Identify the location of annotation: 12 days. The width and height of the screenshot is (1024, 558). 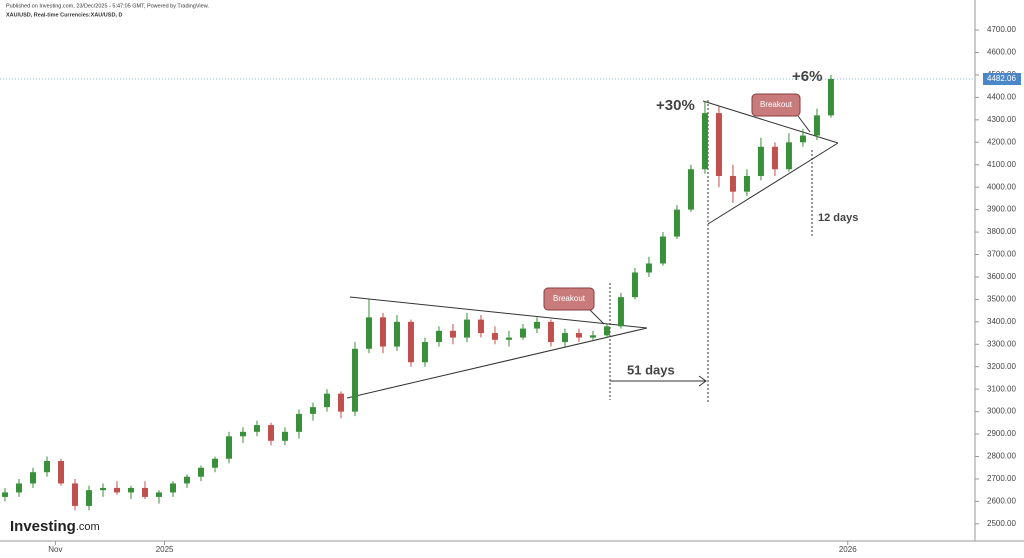
(838, 218).